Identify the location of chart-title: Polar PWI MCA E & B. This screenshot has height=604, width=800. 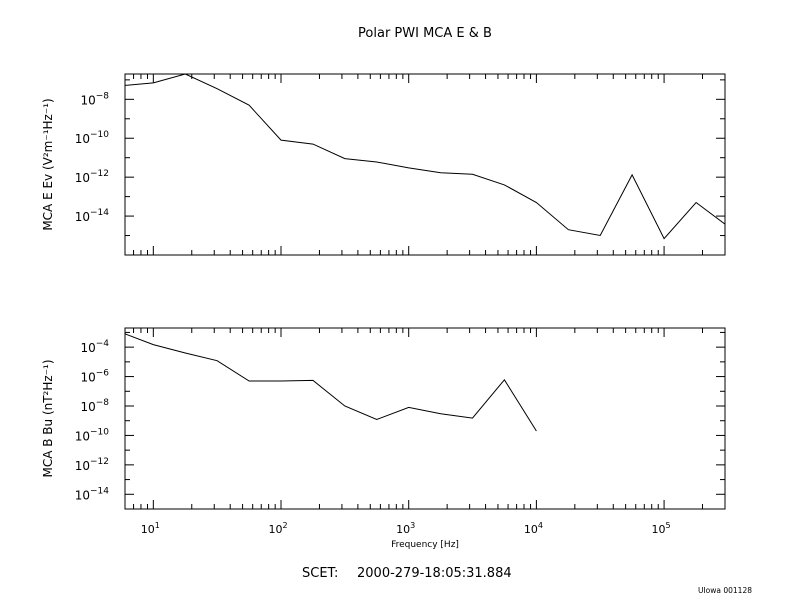
(425, 33).